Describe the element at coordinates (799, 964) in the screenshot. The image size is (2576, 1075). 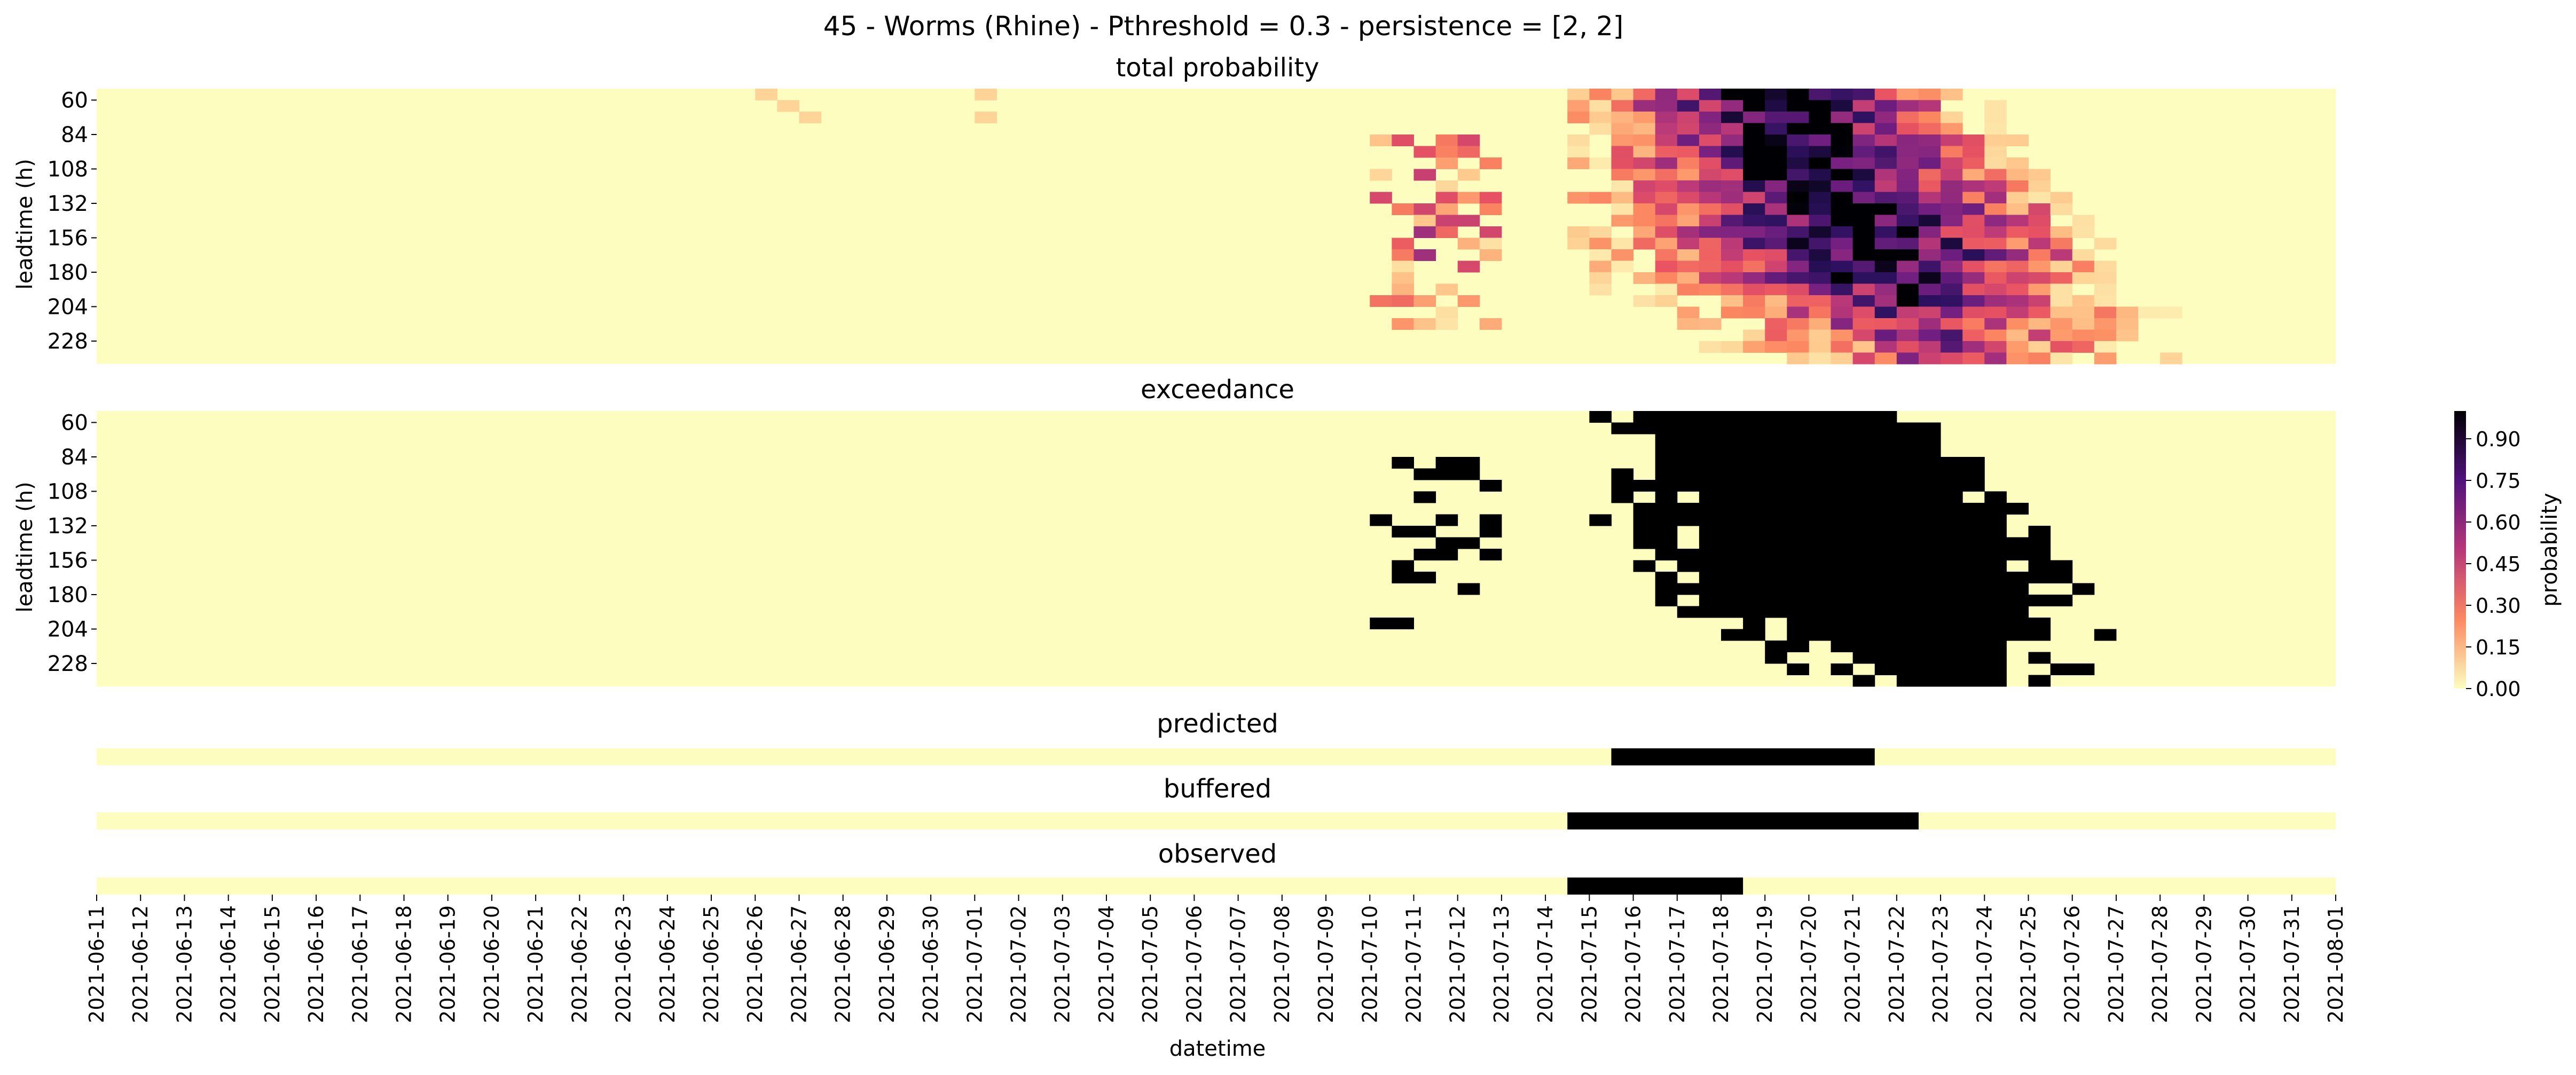
I see `x-tick-label: 2021-06-27` at that location.